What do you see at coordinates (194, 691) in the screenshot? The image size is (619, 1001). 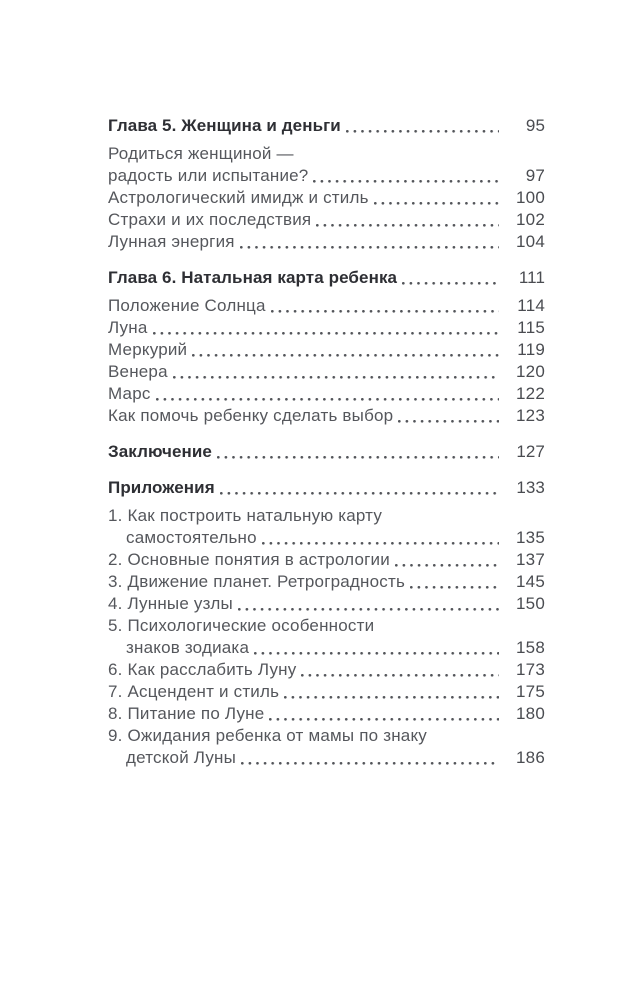 I see `toc-item-label: 7. Асцендент и стиль` at bounding box center [194, 691].